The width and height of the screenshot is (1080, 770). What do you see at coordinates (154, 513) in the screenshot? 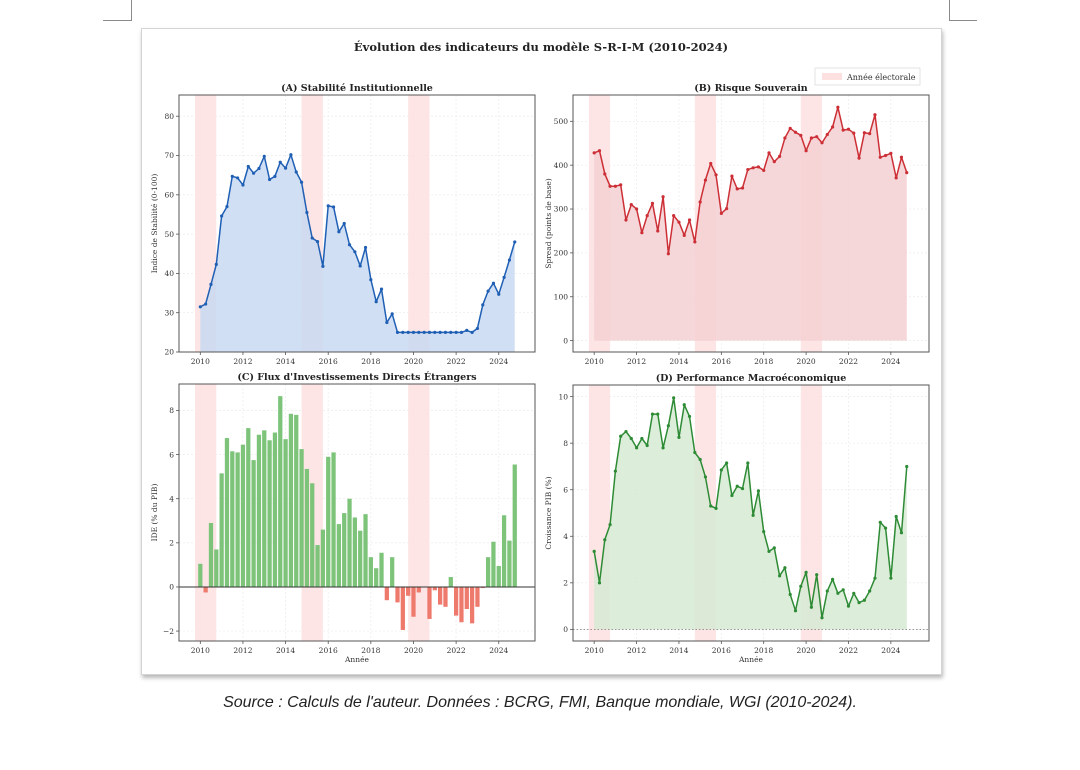
I see `y-axis-label: IDE (% du PIB)` at bounding box center [154, 513].